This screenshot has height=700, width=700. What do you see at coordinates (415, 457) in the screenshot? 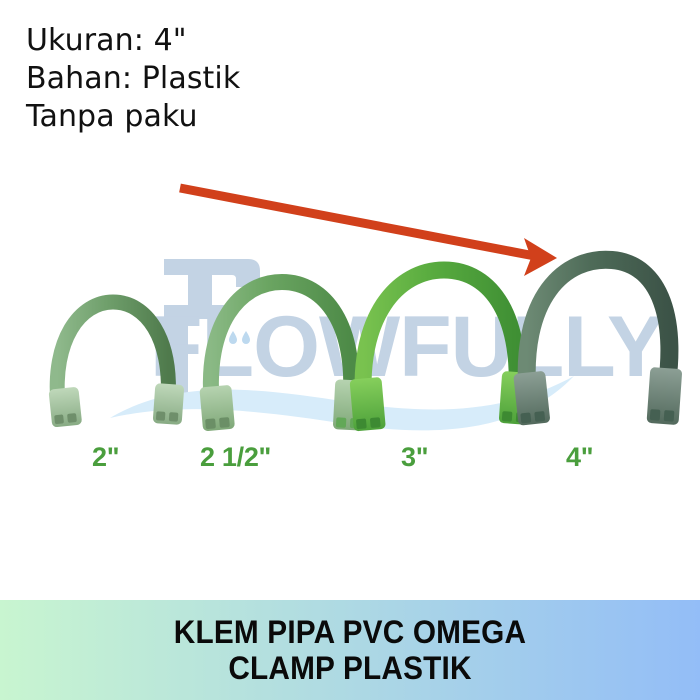
I see `size-label-3in: 3"` at bounding box center [415, 457].